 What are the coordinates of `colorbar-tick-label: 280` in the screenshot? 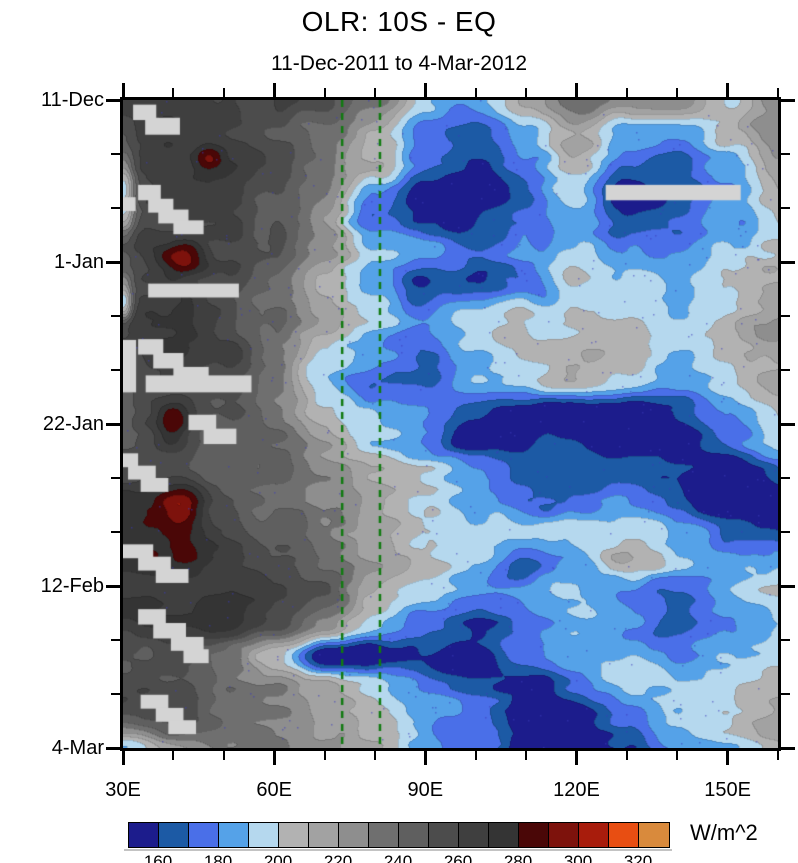 It's located at (518, 857).